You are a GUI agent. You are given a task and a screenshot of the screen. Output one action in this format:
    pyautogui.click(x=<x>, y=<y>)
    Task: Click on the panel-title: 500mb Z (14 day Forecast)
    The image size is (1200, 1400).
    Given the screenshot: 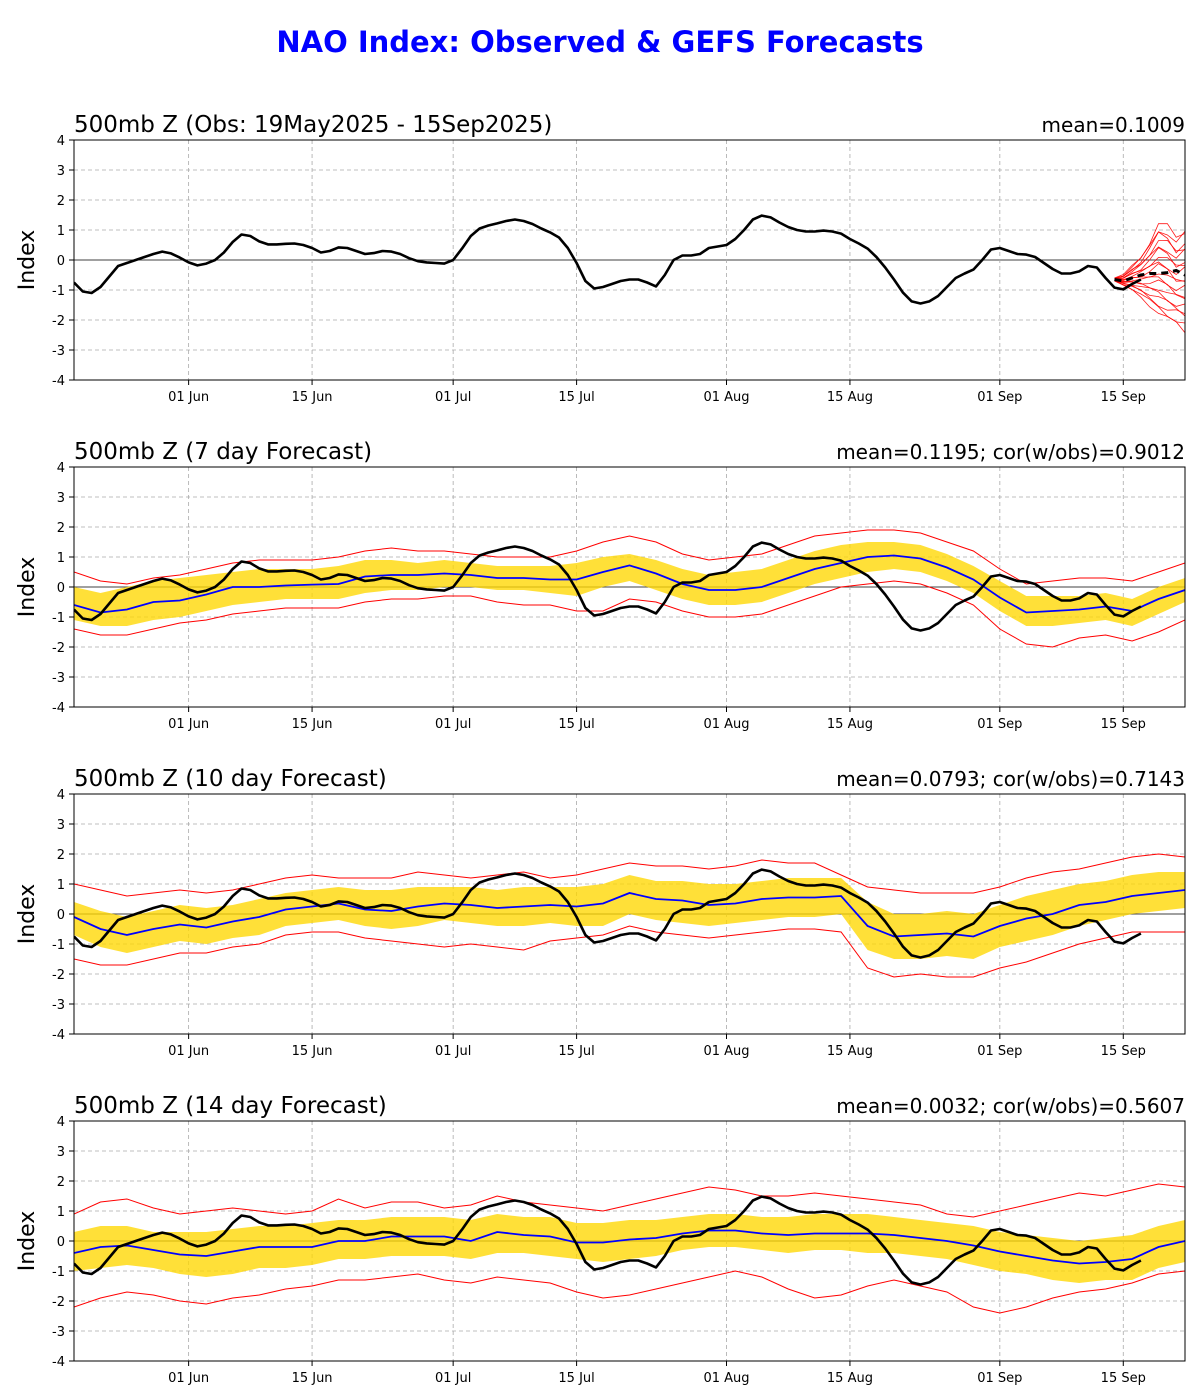 What is the action you would take?
    pyautogui.click(x=230, y=1106)
    